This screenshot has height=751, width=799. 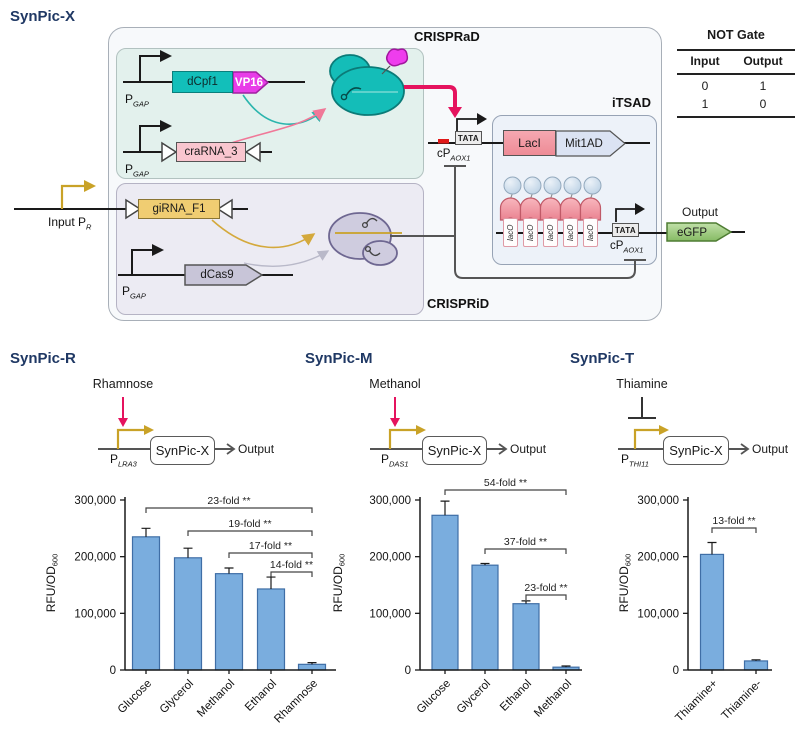 I want to click on laco-site-4: lacO, so click(x=570, y=232).